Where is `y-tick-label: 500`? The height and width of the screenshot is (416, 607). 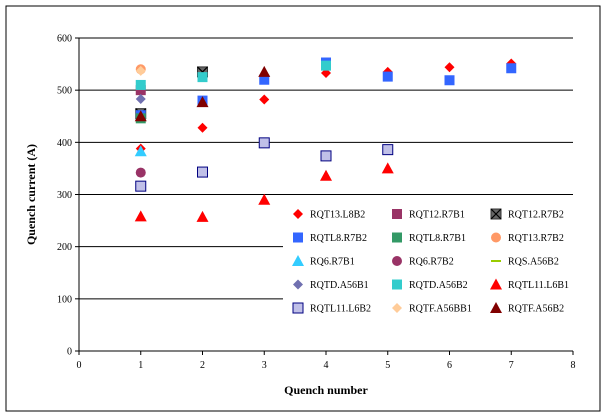 y-tick-label: 500 is located at coordinates (64, 91).